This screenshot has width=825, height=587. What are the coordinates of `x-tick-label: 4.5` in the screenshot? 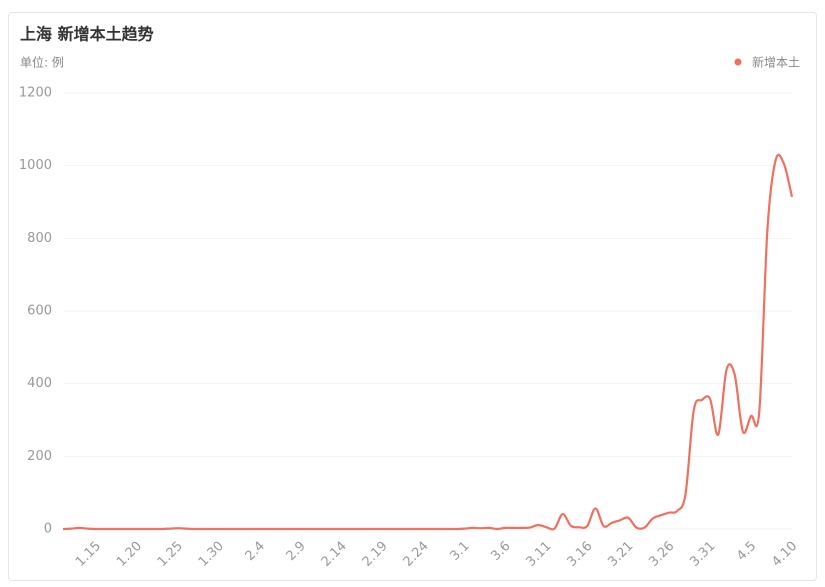 It's located at (746, 551).